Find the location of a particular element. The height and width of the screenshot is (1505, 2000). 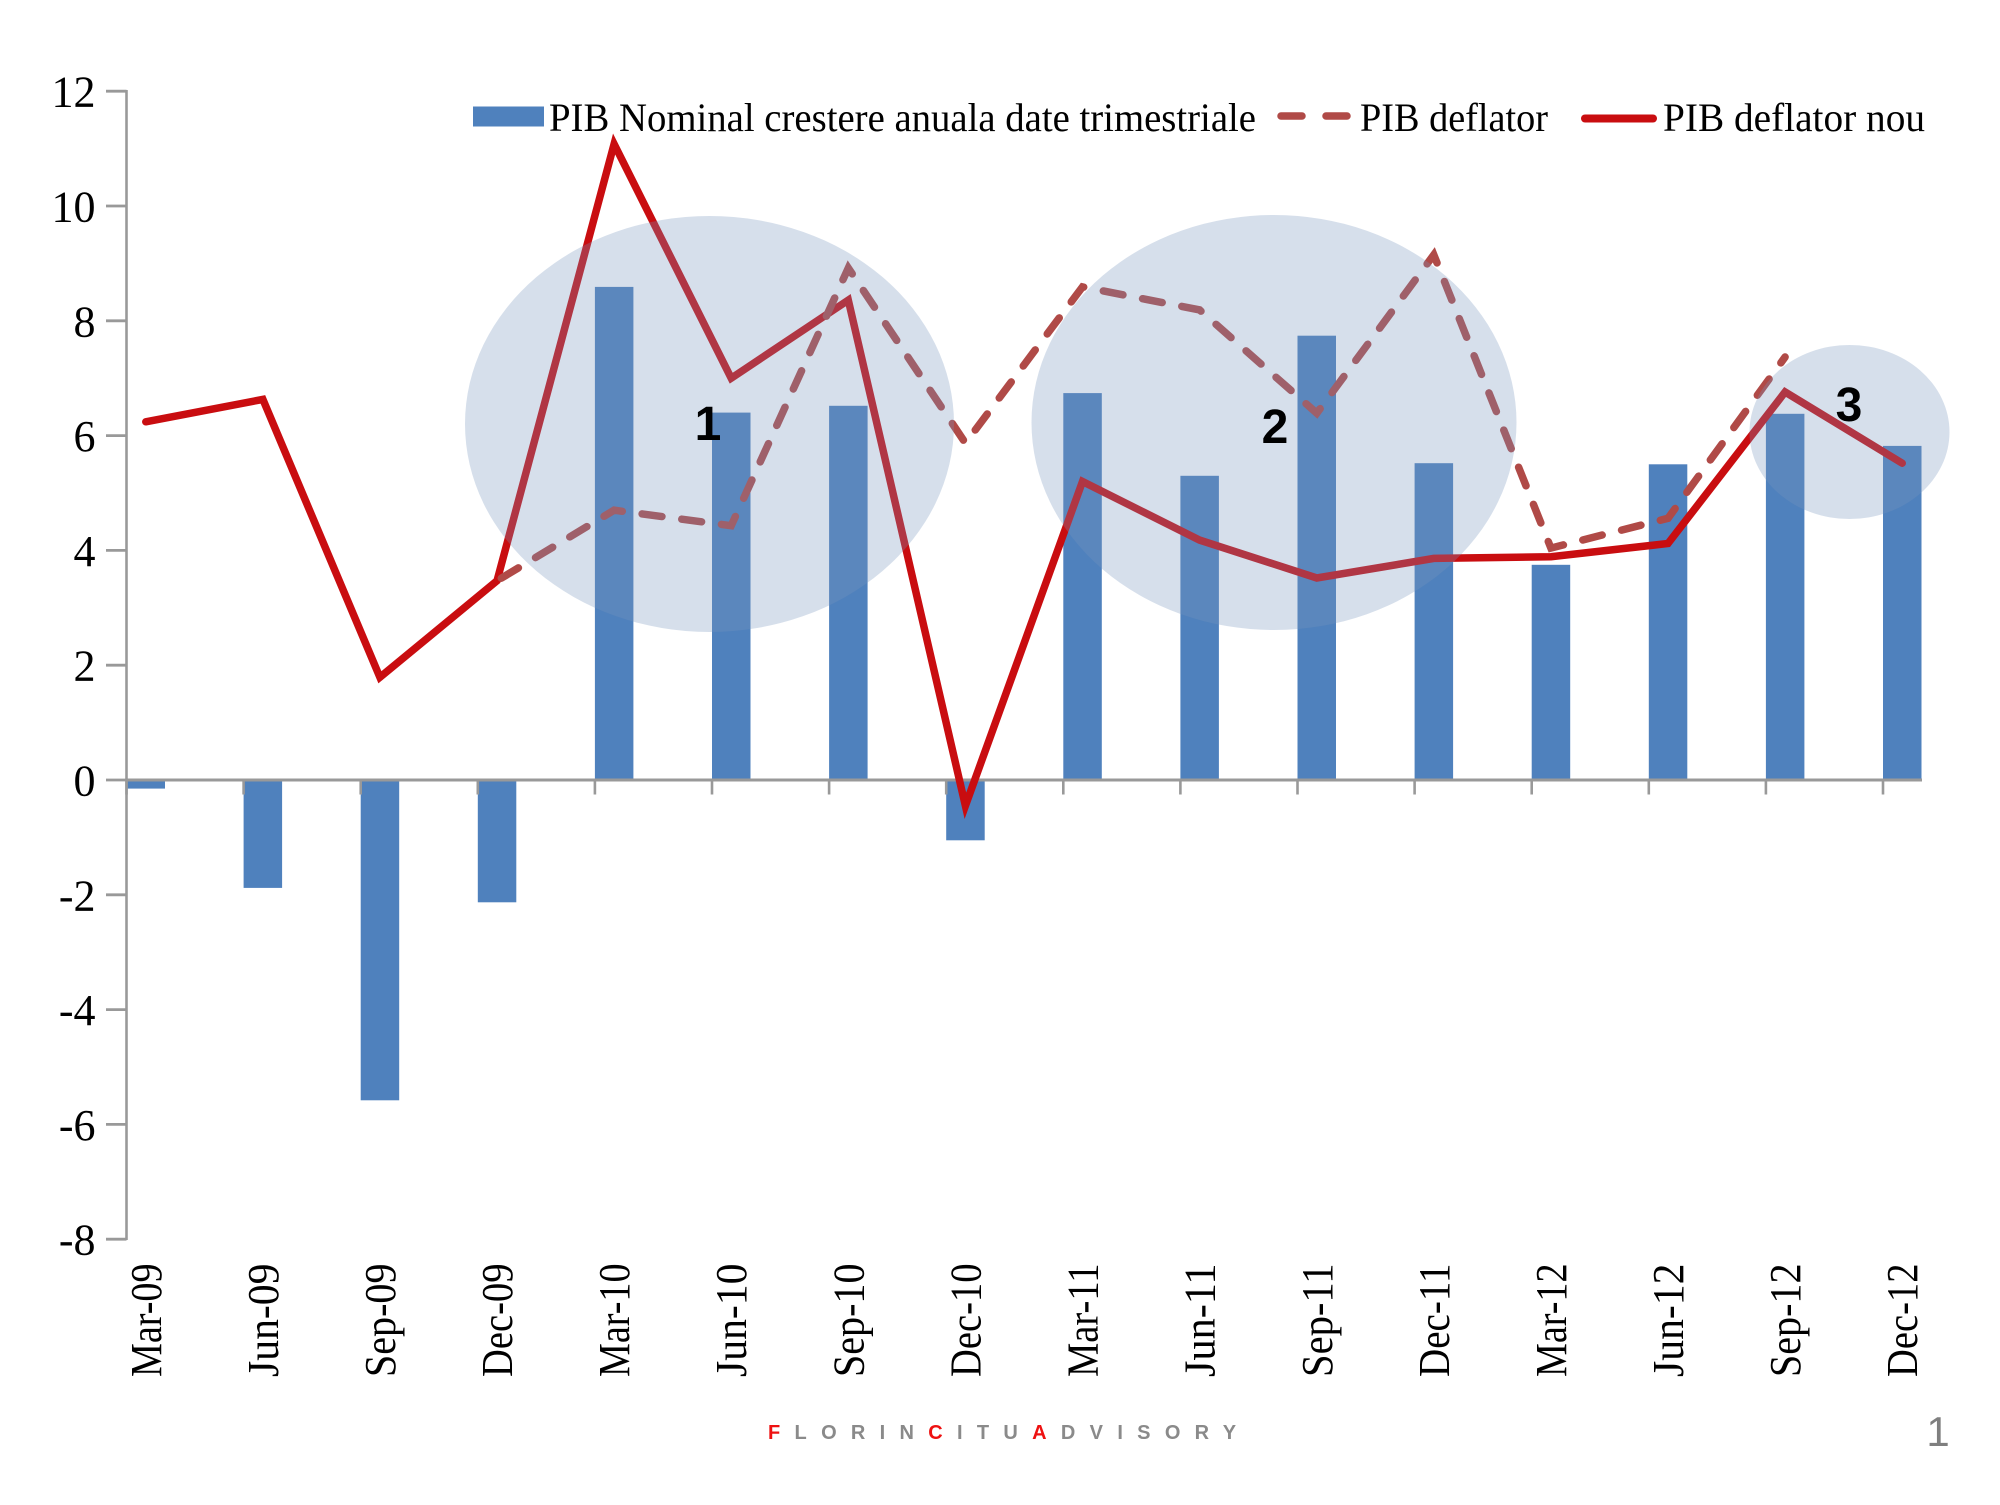

svg-text: 3 is located at coordinates (1849, 405).